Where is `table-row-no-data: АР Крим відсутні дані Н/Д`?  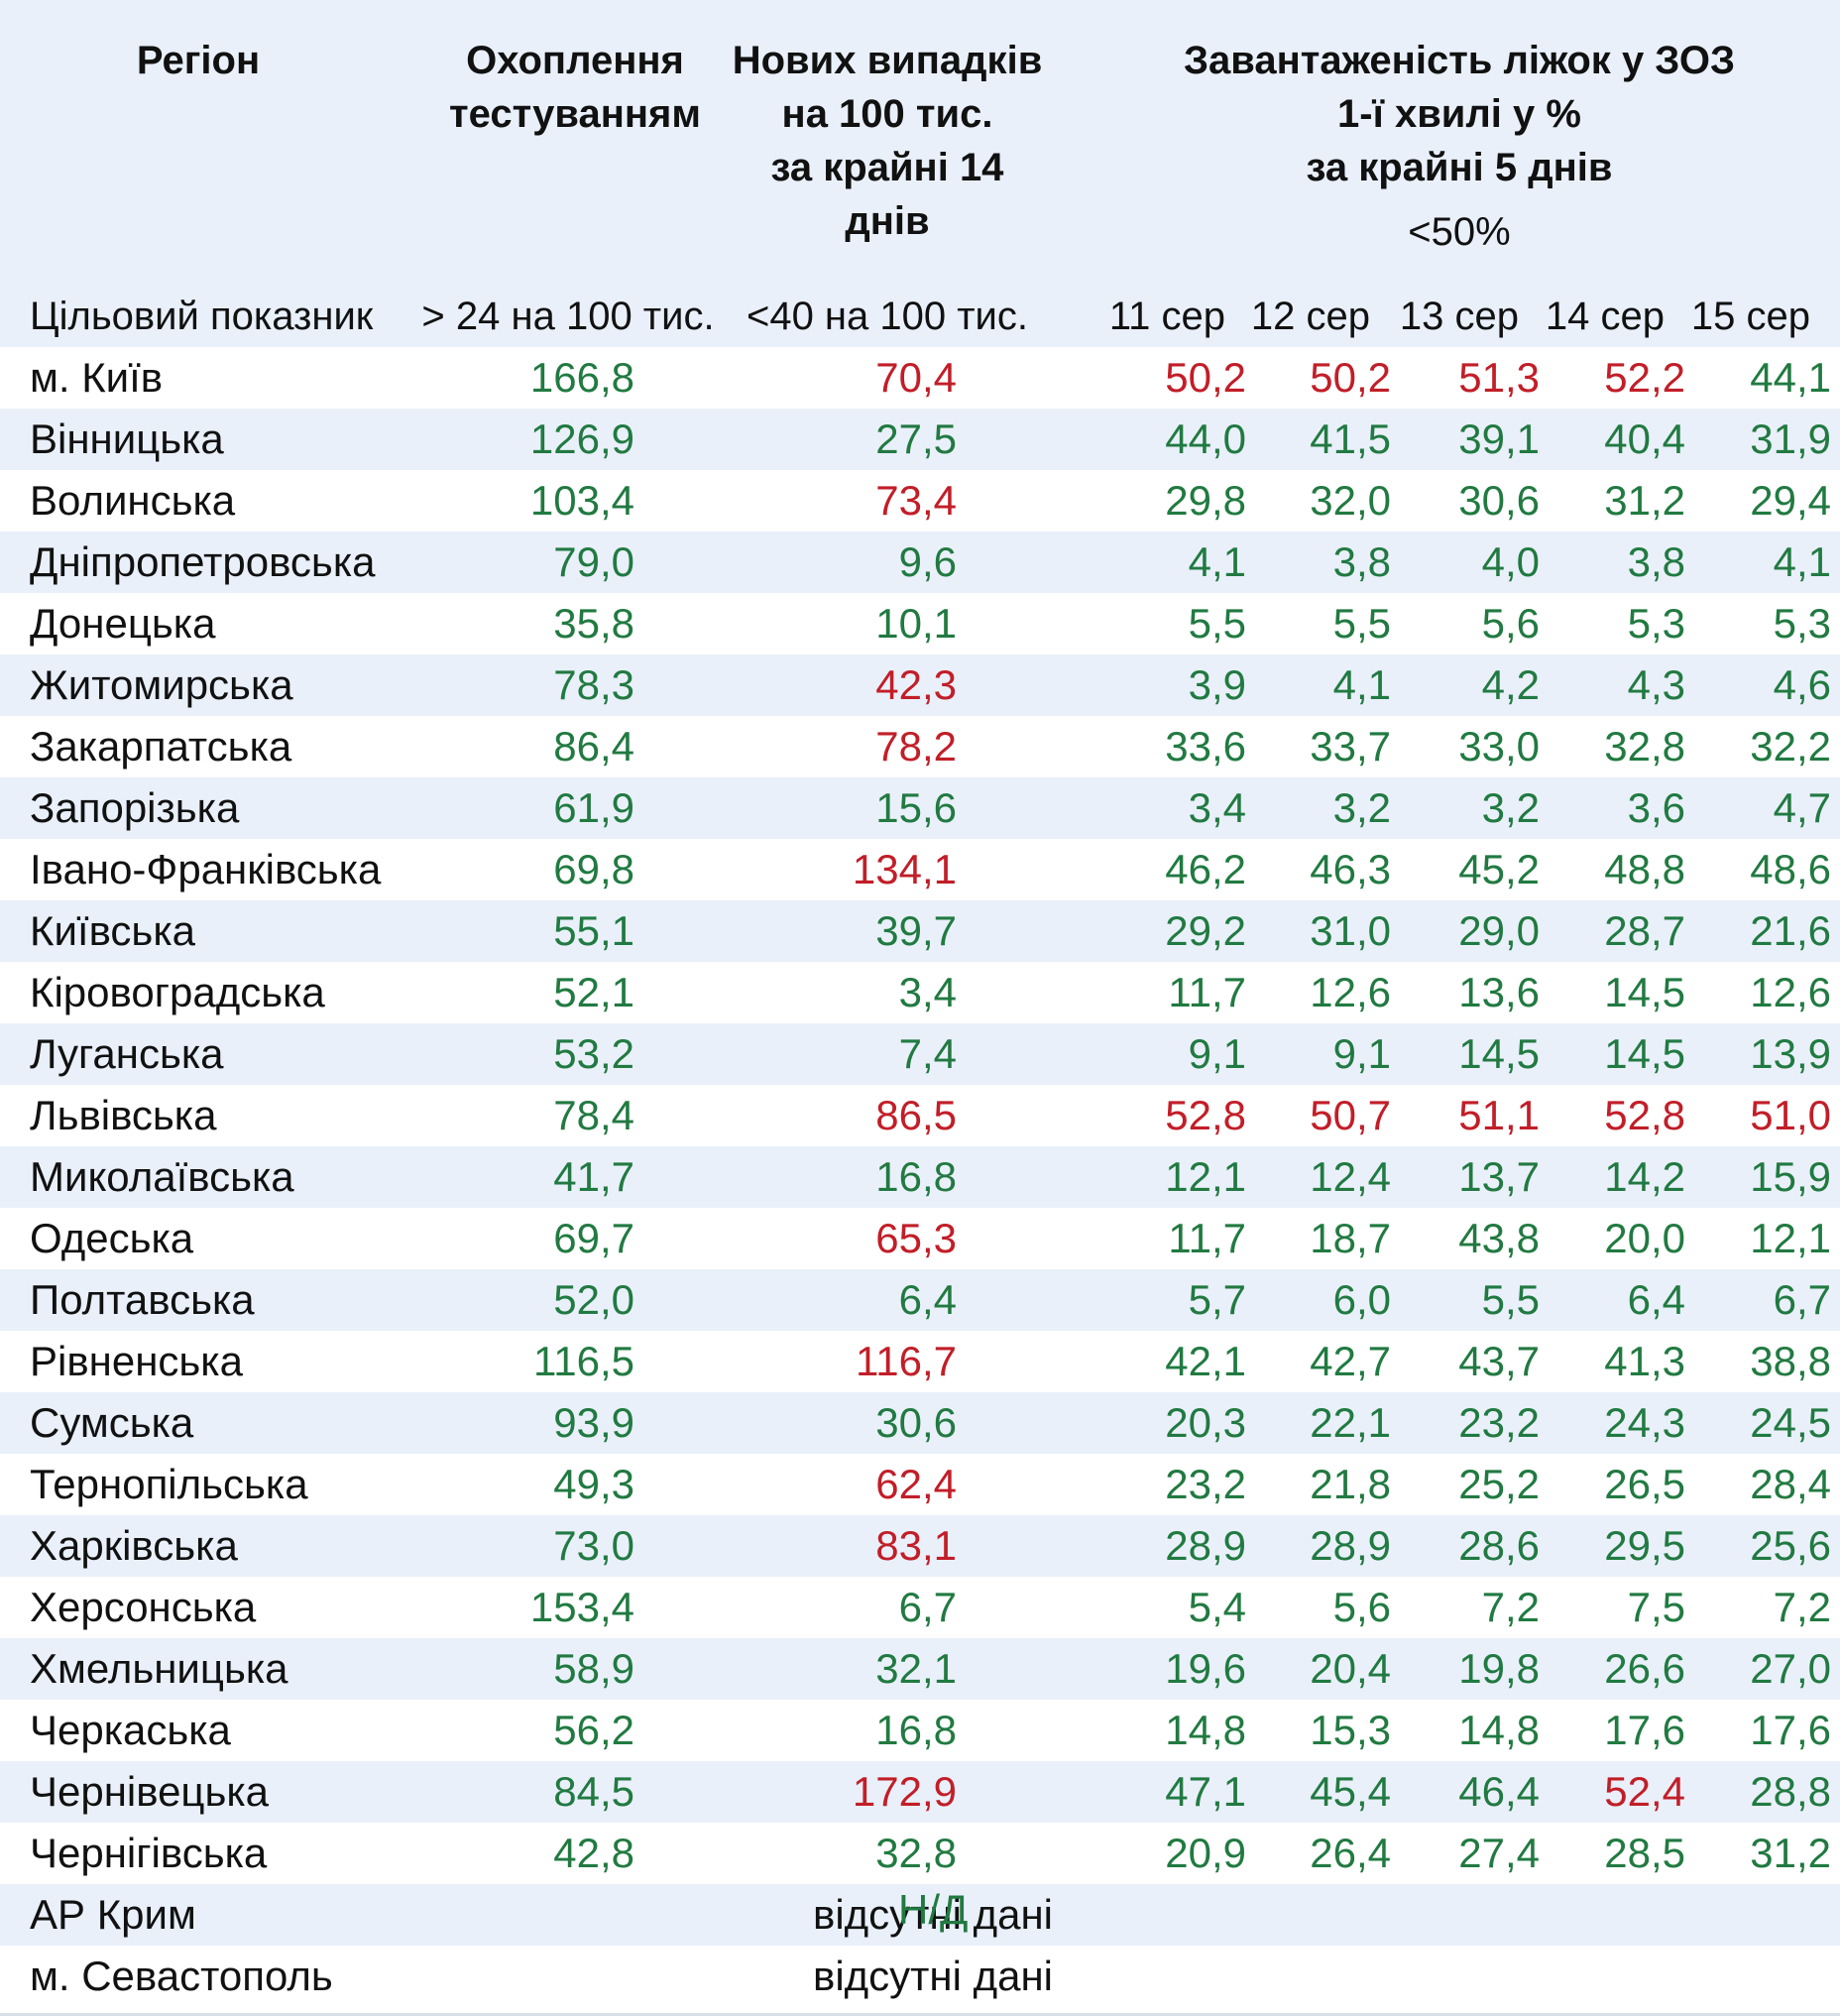
table-row-no-data: АР Крим відсутні дані Н/Д is located at coordinates (920, 1915).